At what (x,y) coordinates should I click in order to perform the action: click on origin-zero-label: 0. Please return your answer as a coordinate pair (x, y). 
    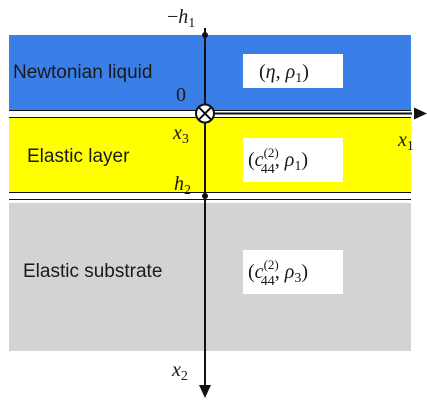
    Looking at the image, I should click on (181, 95).